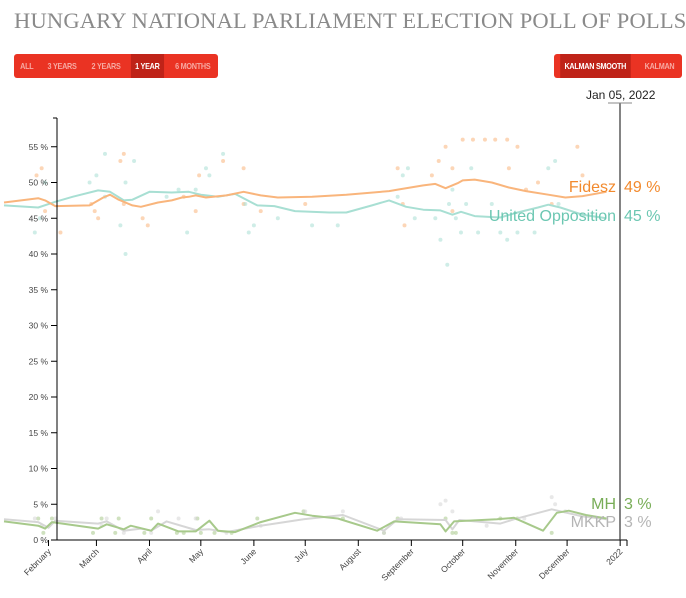 Image resolution: width=686 pixels, height=598 pixels. Describe the element at coordinates (592, 187) in the screenshot. I see `series-label-fidesz: Fidesz` at that location.